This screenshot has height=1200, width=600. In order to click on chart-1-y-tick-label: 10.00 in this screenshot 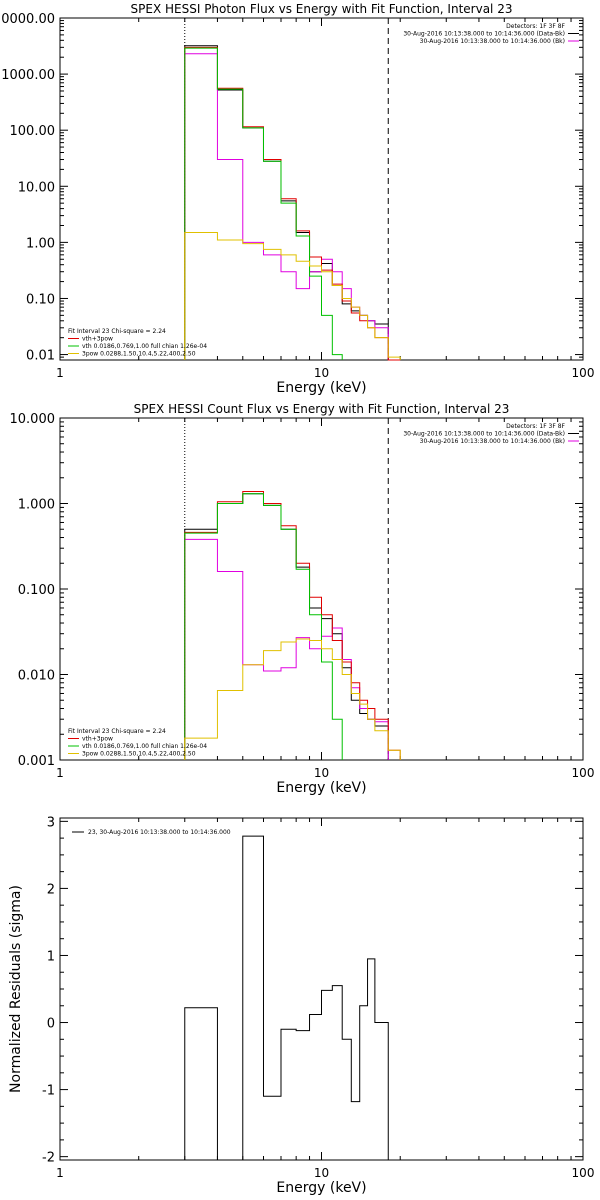, I will do `click(36, 187)`.